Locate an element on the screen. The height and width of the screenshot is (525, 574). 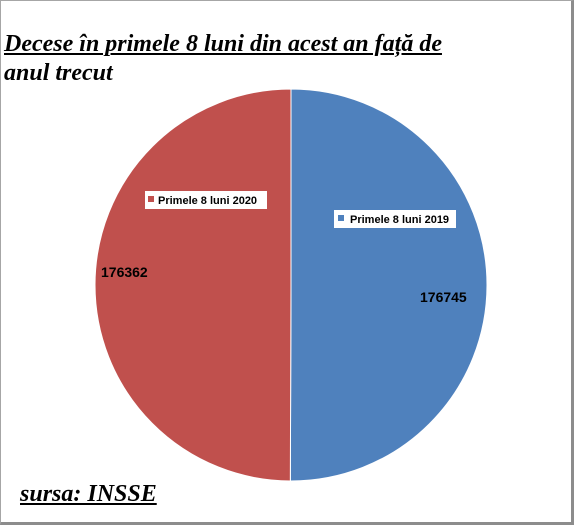
legend-2020-label: Primele 8 luni 2020 is located at coordinates (207, 201).